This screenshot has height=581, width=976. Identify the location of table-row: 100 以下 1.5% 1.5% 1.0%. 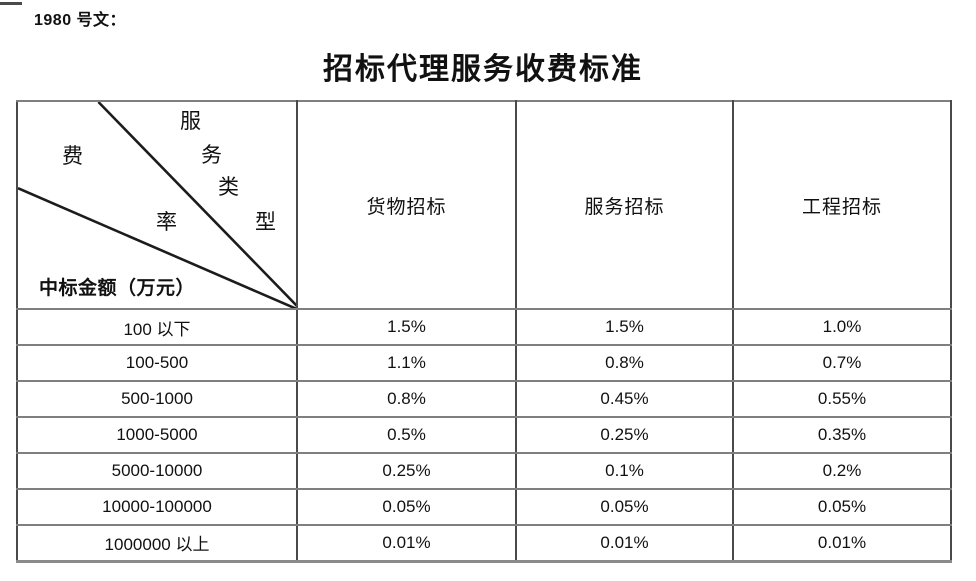
(484, 327).